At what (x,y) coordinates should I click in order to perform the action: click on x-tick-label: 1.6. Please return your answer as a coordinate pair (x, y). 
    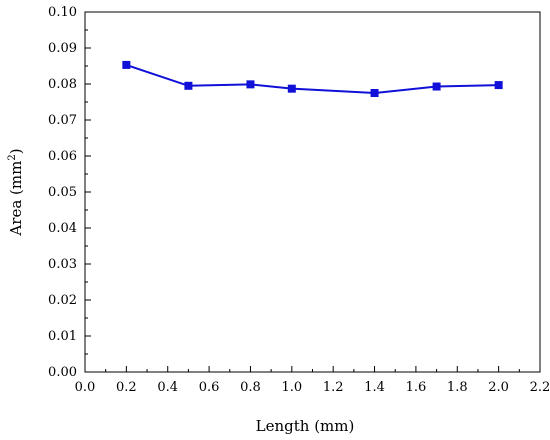
    Looking at the image, I should click on (416, 387).